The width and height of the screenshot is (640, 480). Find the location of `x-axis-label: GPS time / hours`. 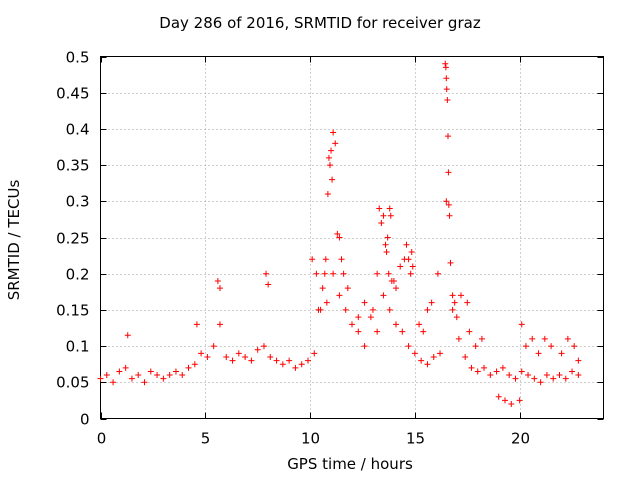

x-axis-label: GPS time / hours is located at coordinates (350, 464).